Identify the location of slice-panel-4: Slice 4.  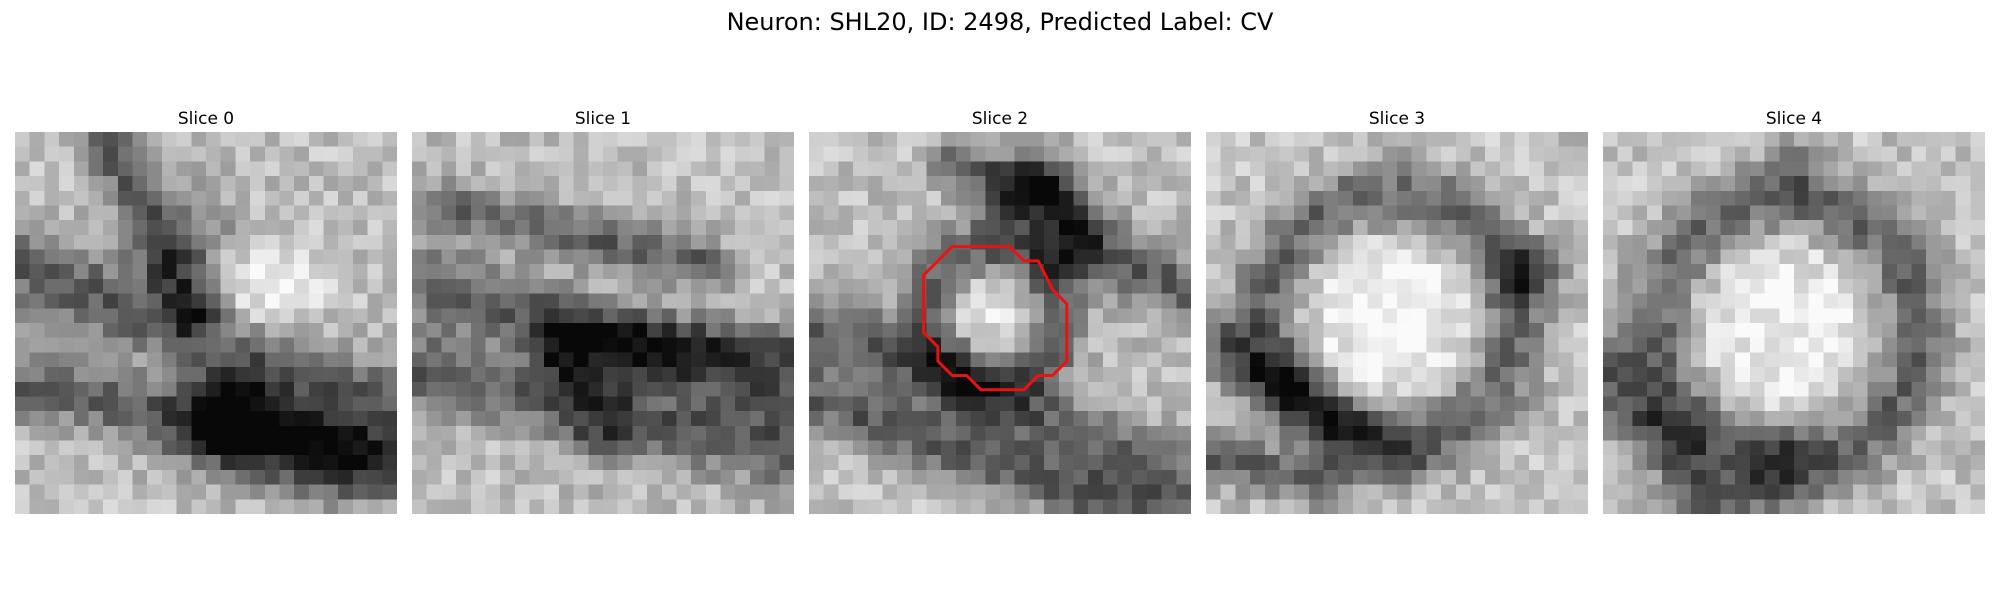
(1794, 311).